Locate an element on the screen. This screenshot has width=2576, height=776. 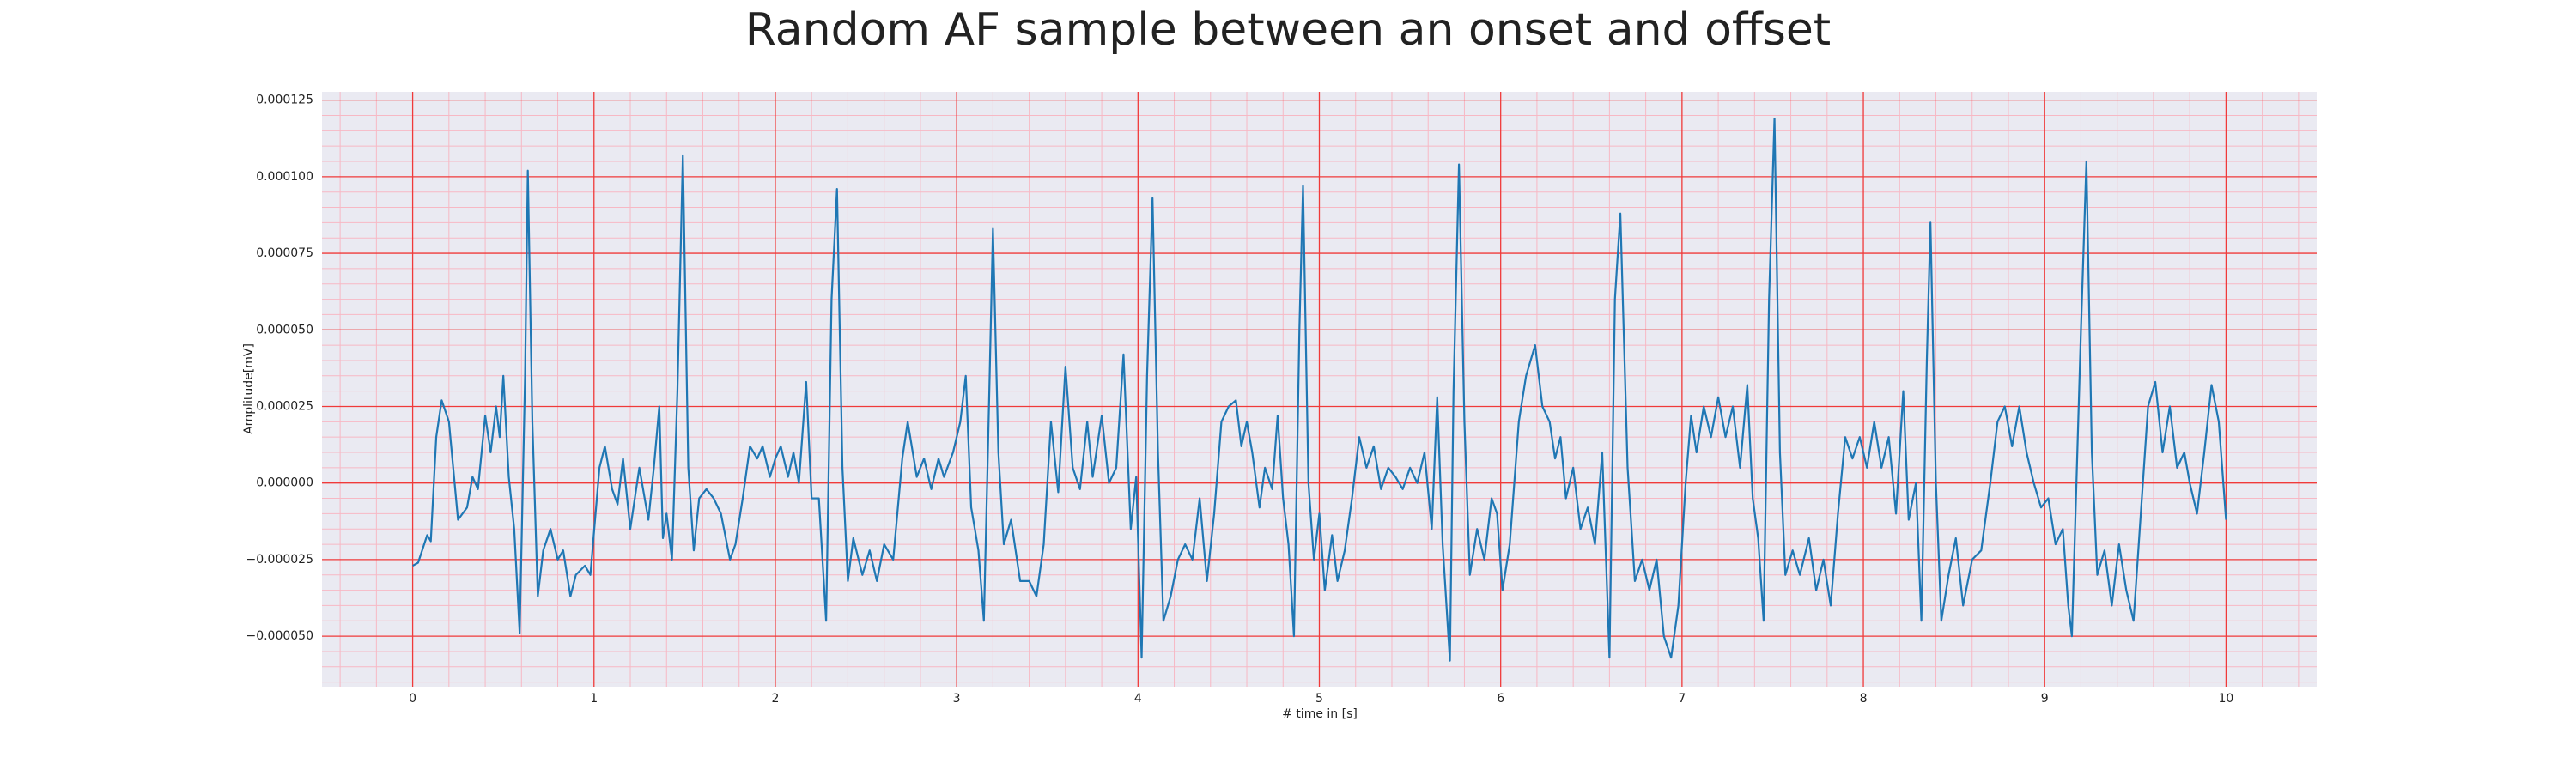
x-tick-label: 10 is located at coordinates (2225, 699).